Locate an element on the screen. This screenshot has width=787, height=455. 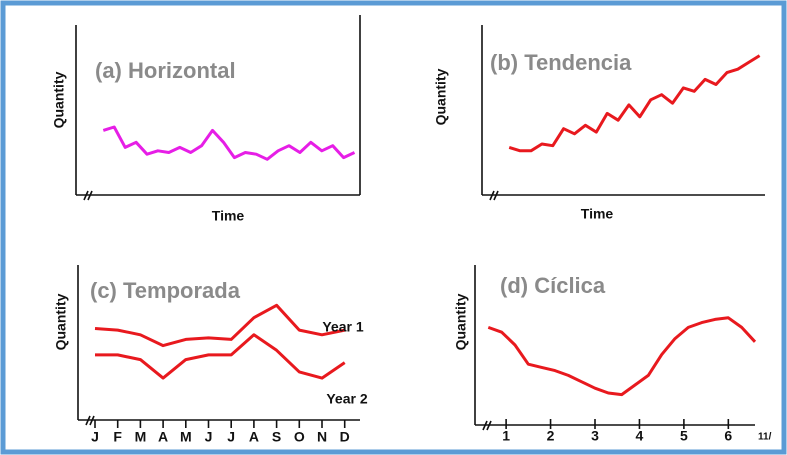
x-tick-label: F is located at coordinates (117, 437).